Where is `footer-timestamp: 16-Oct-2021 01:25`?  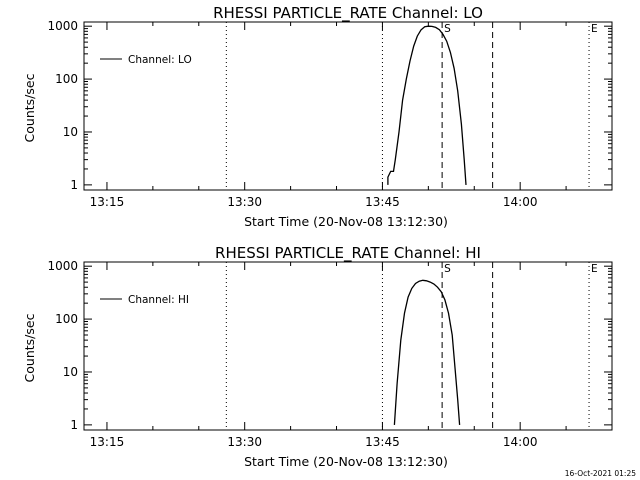
footer-timestamp: 16-Oct-2021 01:25 is located at coordinates (600, 473).